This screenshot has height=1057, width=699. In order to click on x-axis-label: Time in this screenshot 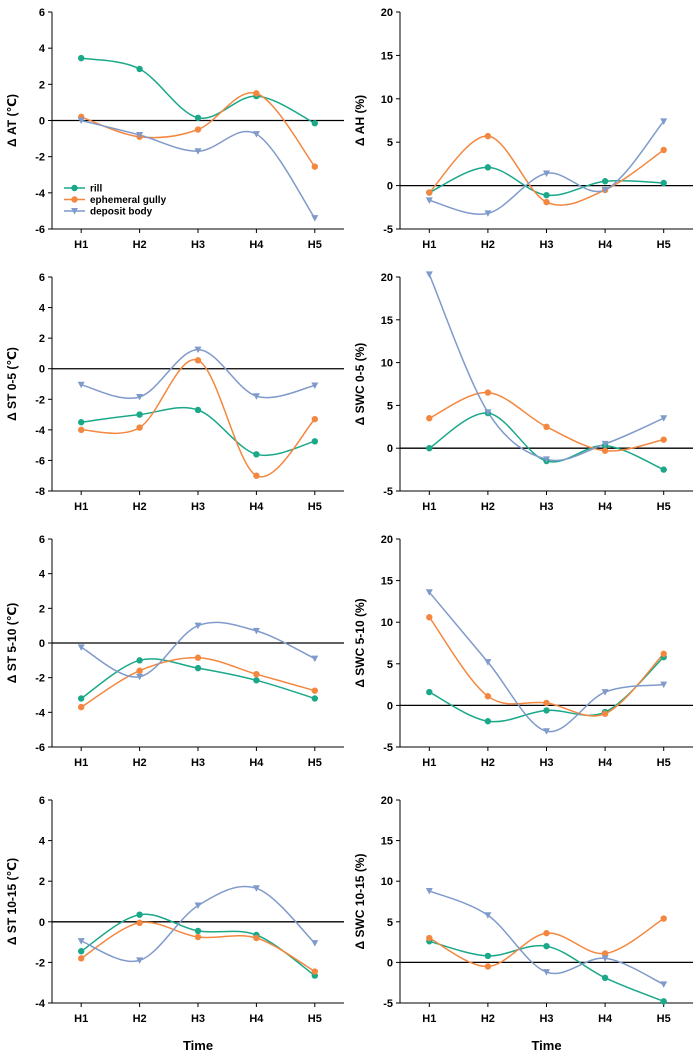, I will do `click(546, 1045)`.